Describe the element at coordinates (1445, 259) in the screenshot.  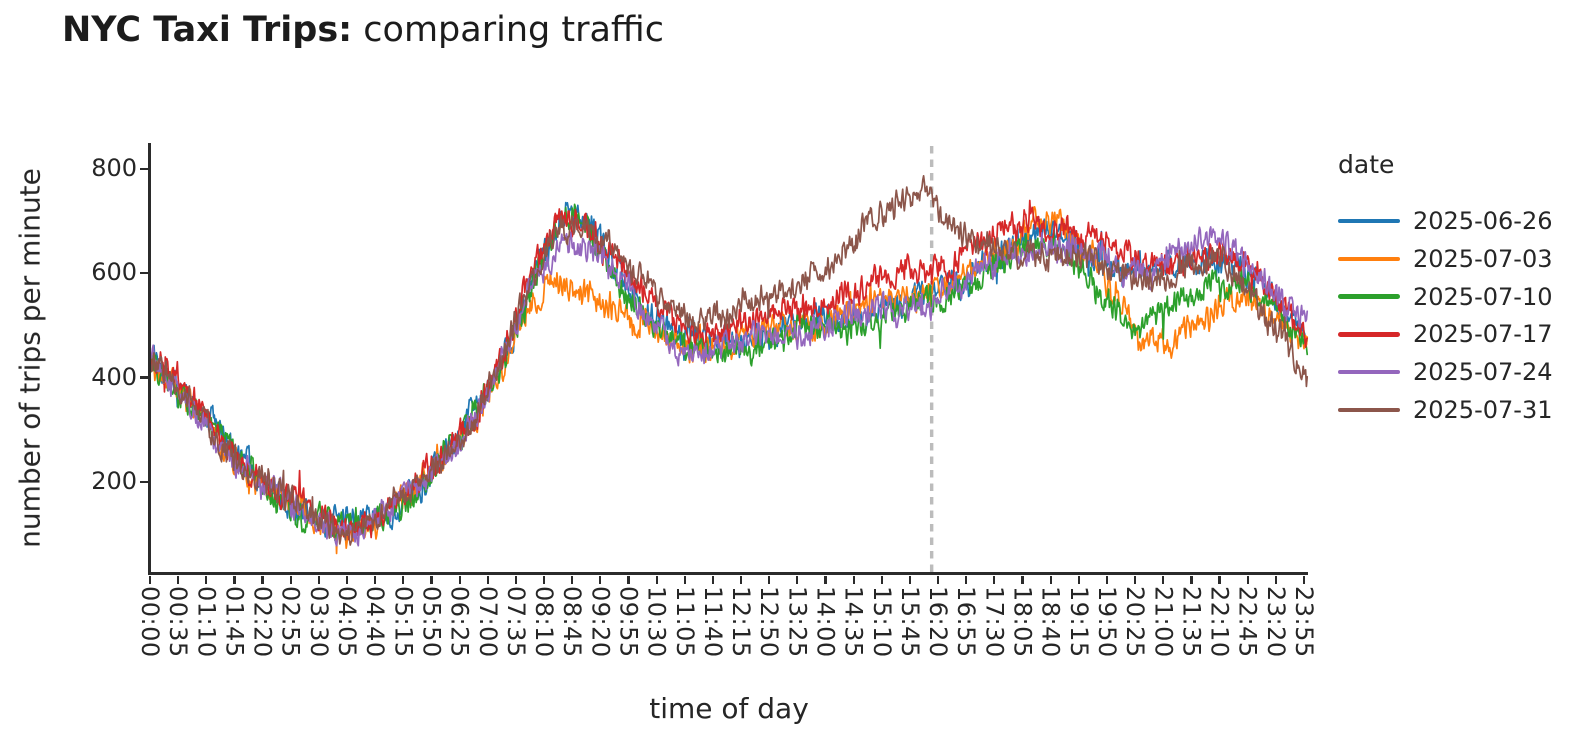
I see `legend-entry: 2025-07-03` at that location.